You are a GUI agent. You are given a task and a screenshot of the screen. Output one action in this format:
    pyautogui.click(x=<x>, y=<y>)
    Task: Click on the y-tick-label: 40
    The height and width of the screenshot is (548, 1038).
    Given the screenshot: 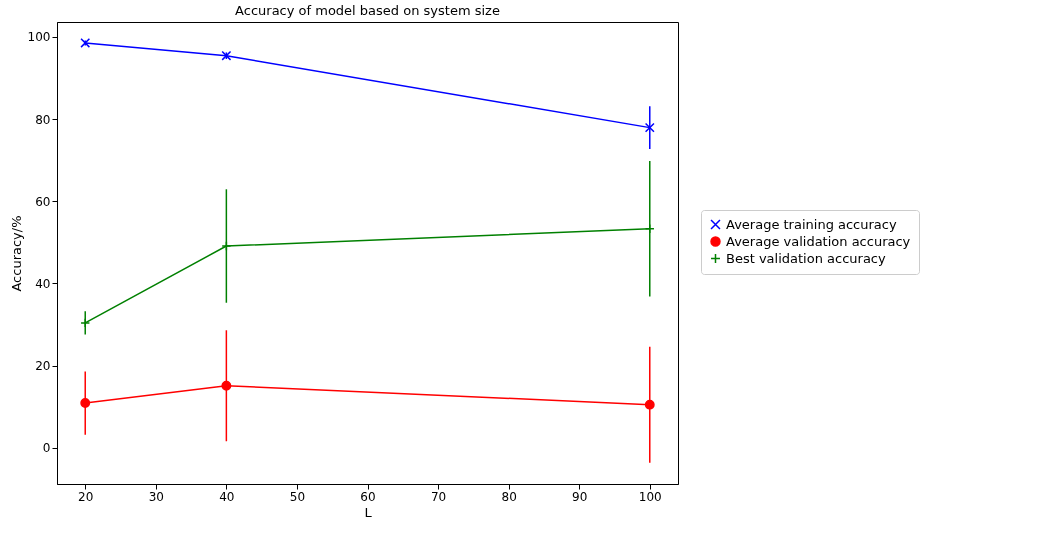 What is the action you would take?
    pyautogui.click(x=43, y=283)
    